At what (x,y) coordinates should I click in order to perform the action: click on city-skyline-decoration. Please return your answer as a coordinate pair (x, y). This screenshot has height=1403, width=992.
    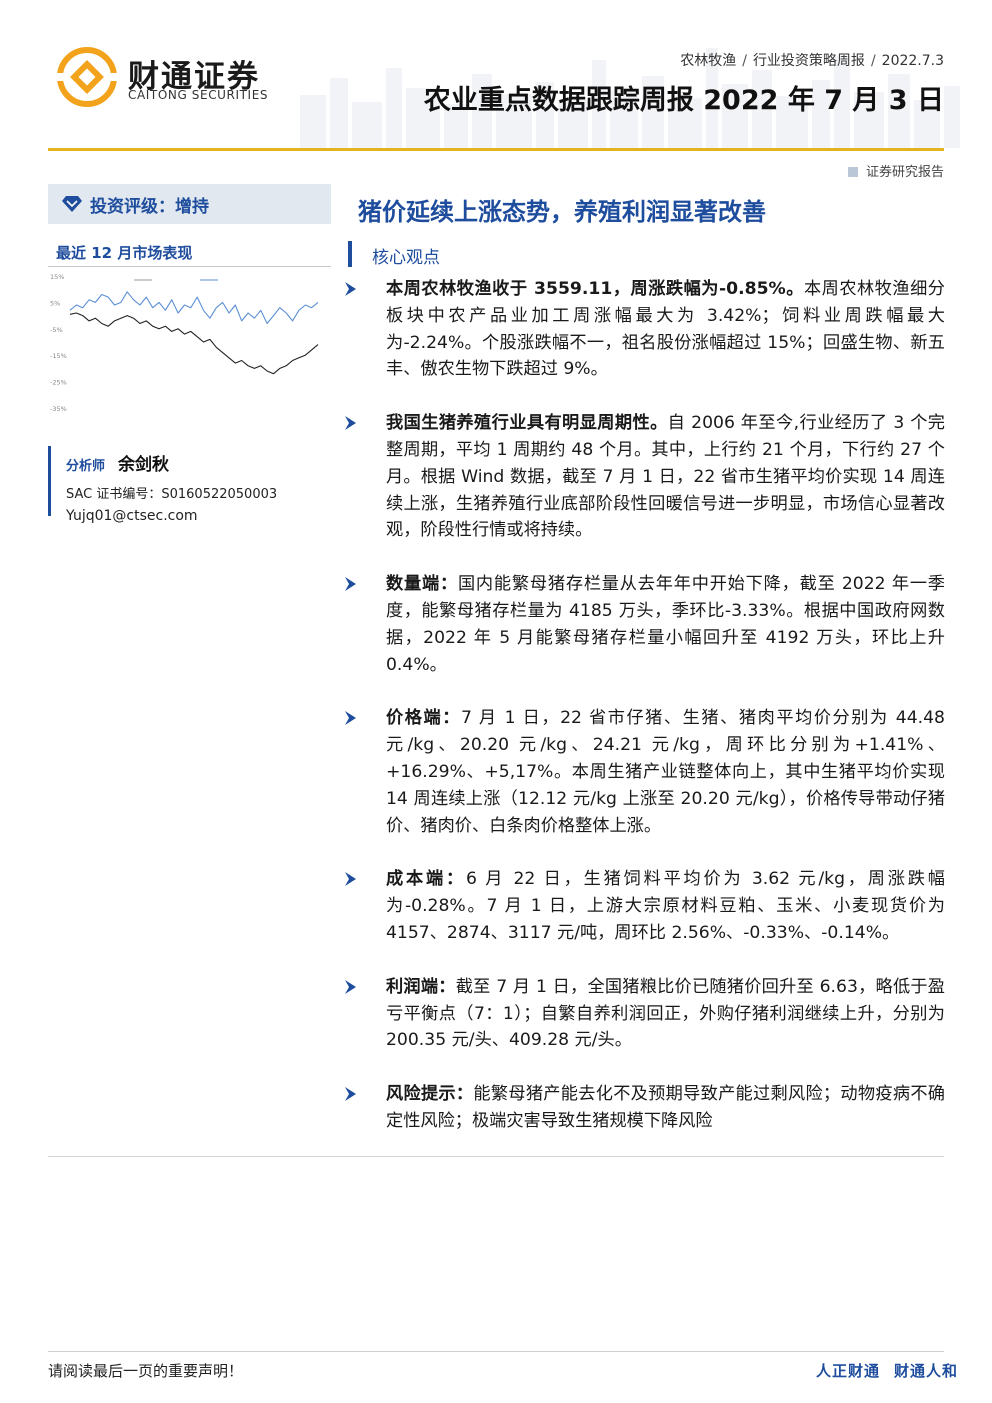
    Looking at the image, I should click on (630, 98).